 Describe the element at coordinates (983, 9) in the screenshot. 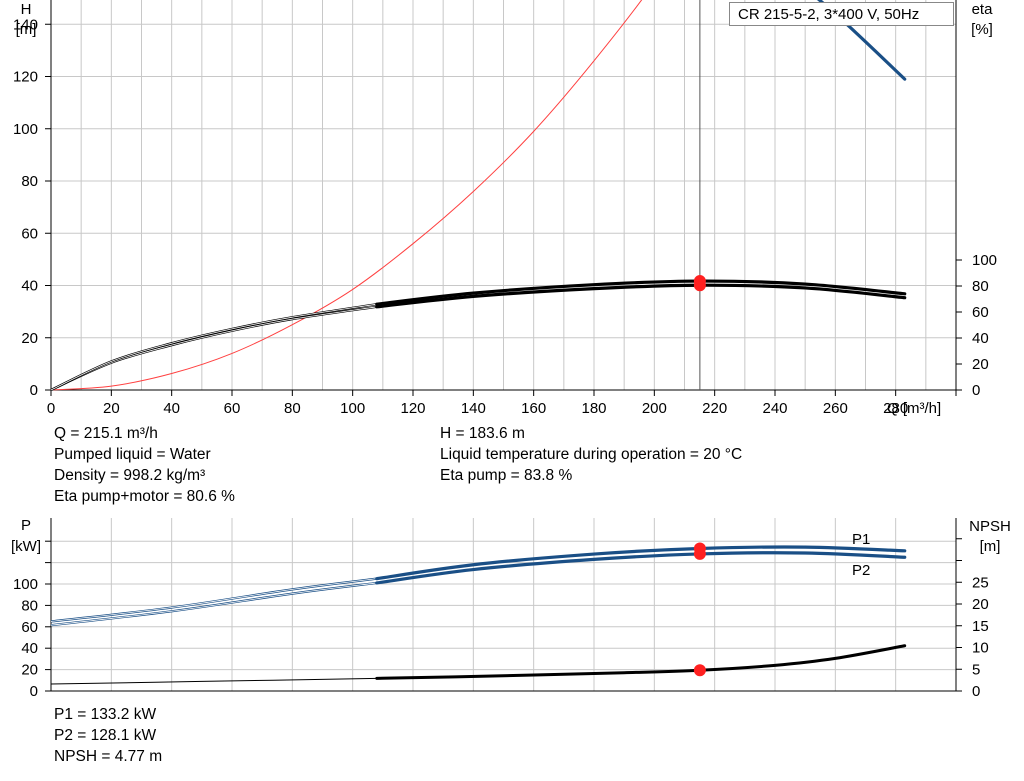

I see `eta-axis-label: eta` at that location.